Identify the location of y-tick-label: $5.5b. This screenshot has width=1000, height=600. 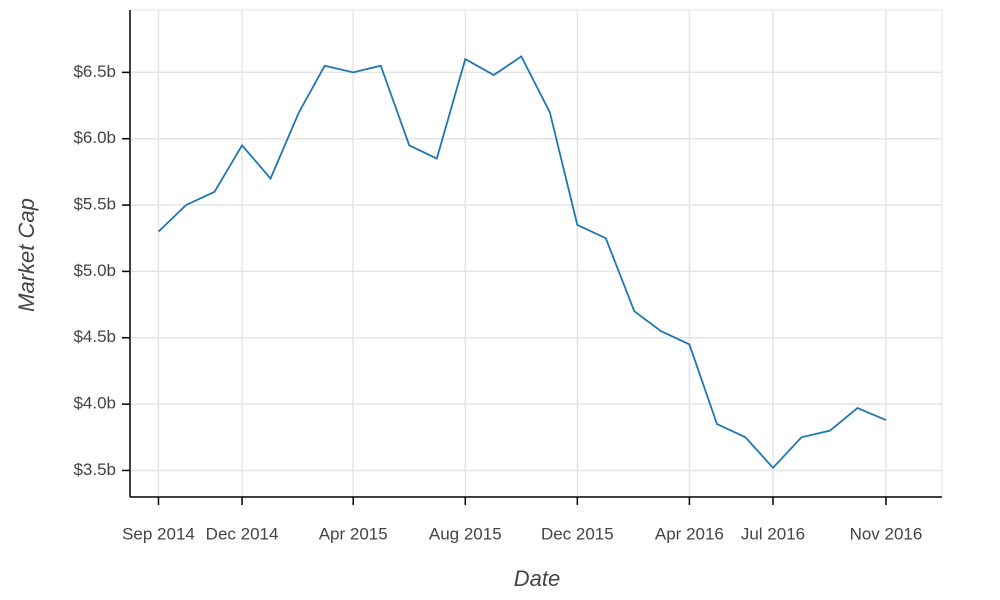
(94, 204).